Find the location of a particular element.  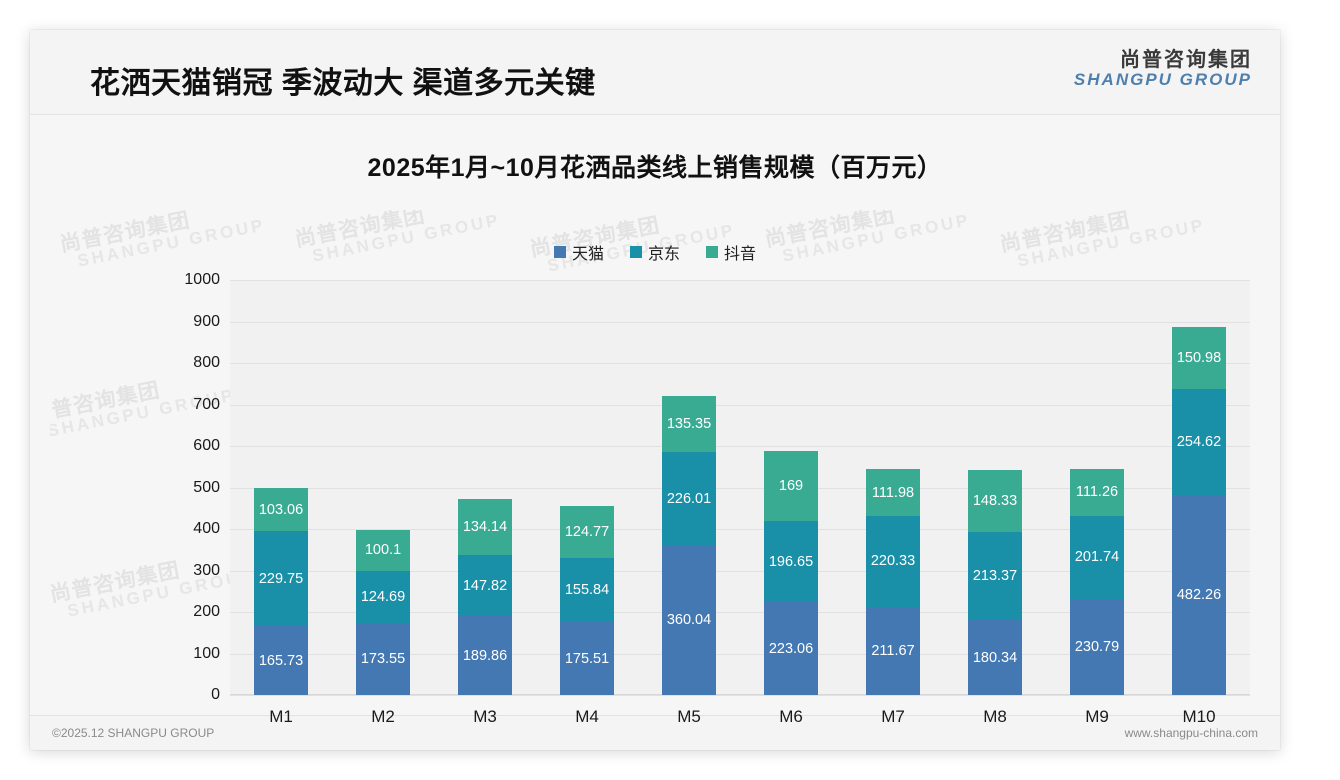

bar-group-M10: 150.98 254.62 482.26 M10 is located at coordinates (1199, 503).